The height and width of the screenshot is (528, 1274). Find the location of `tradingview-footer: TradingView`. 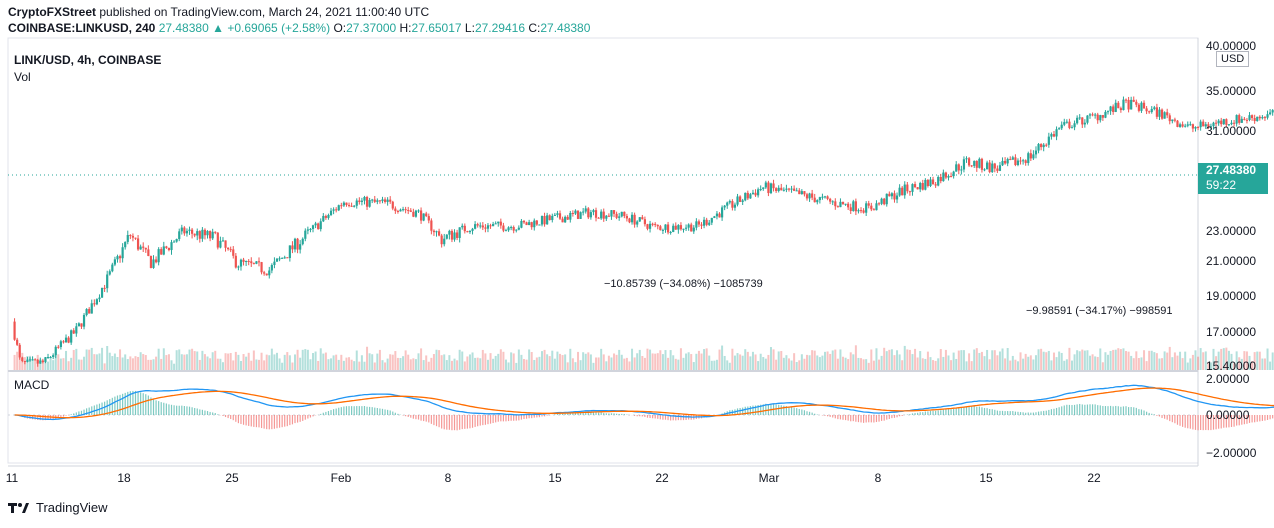

tradingview-footer: TradingView is located at coordinates (58, 507).